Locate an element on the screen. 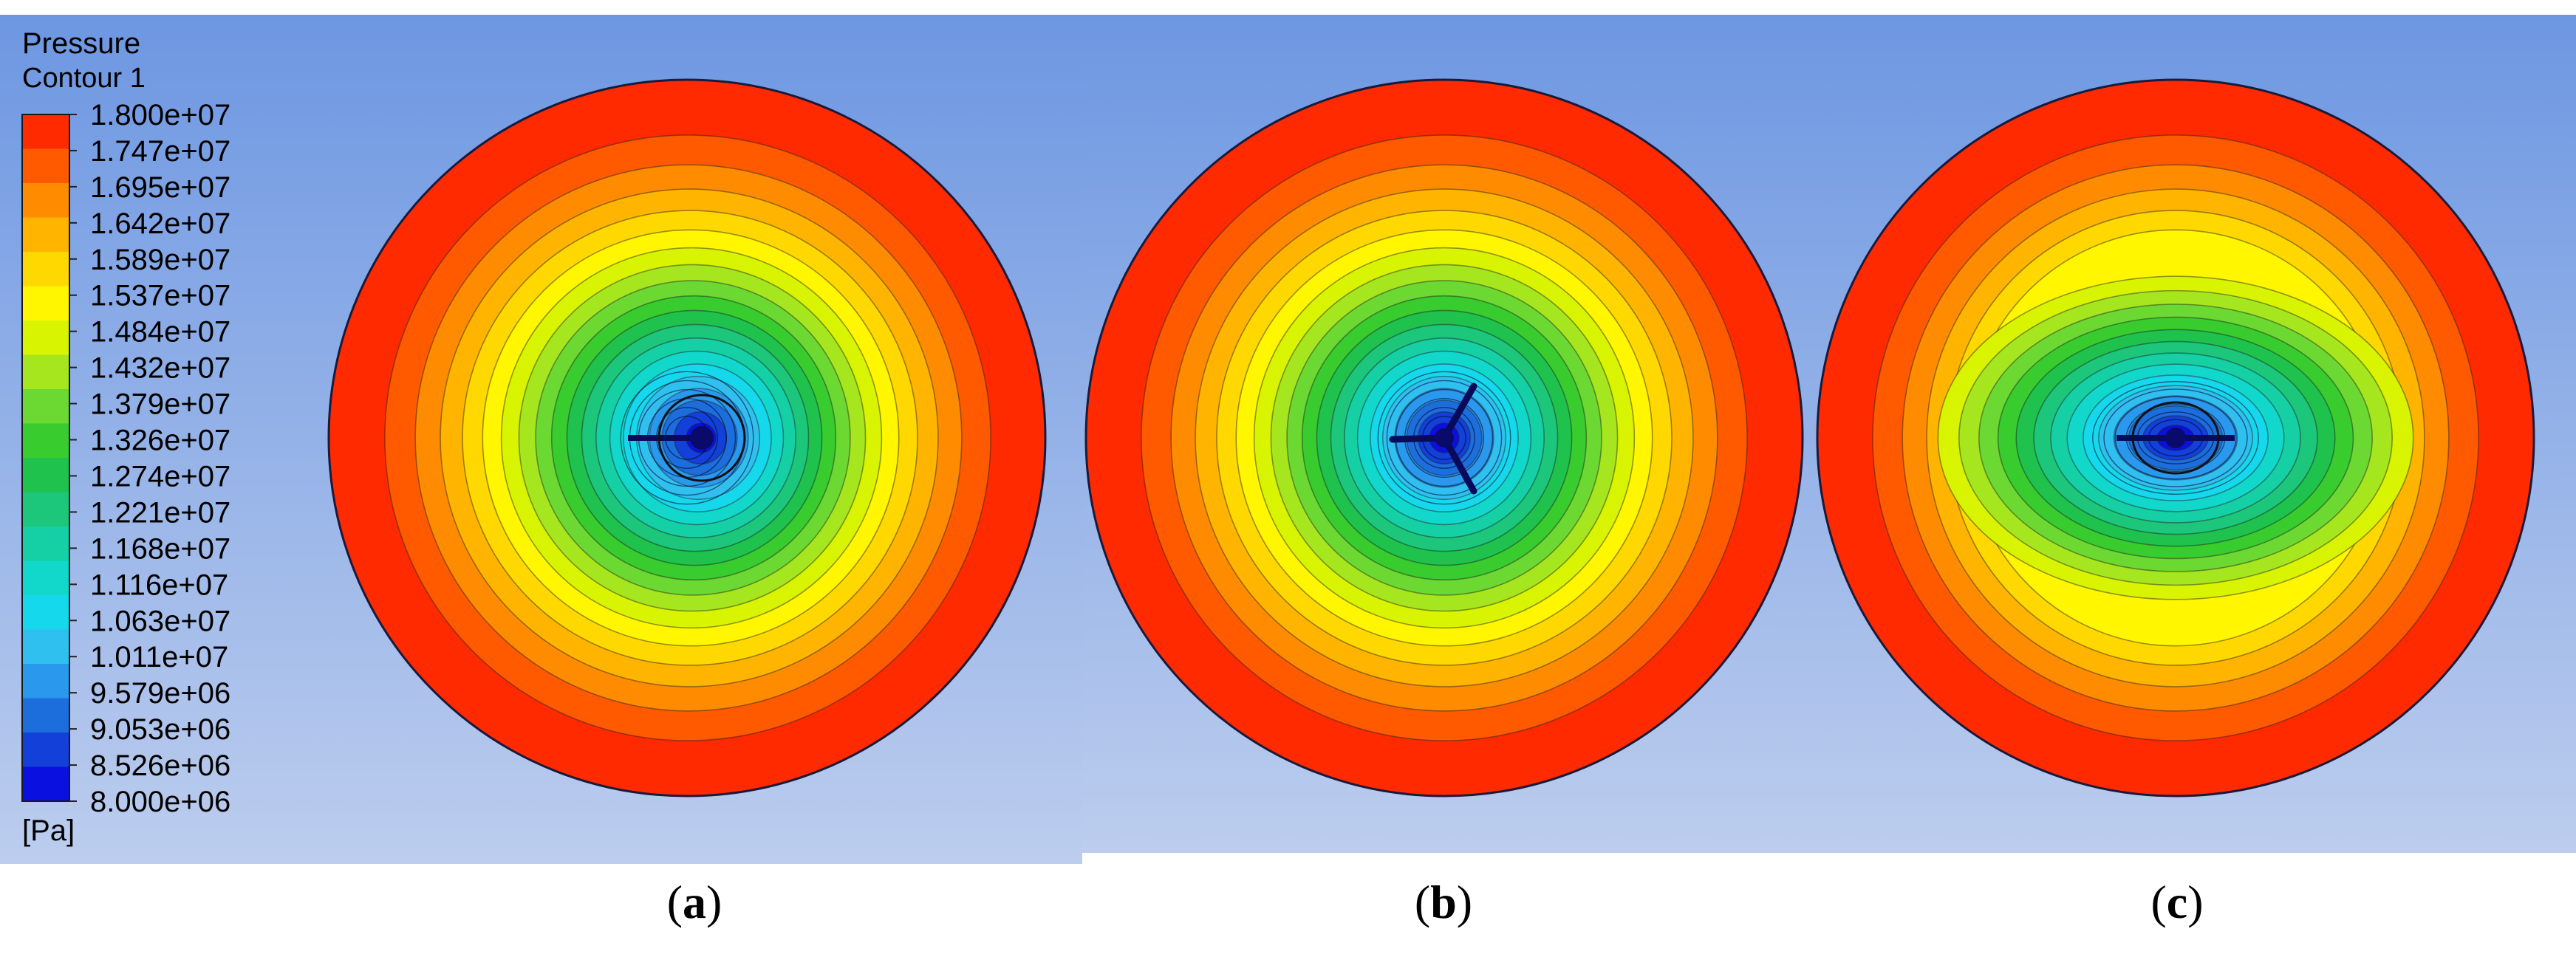 The width and height of the screenshot is (2576, 957). caption-a-letter: a is located at coordinates (694, 902).